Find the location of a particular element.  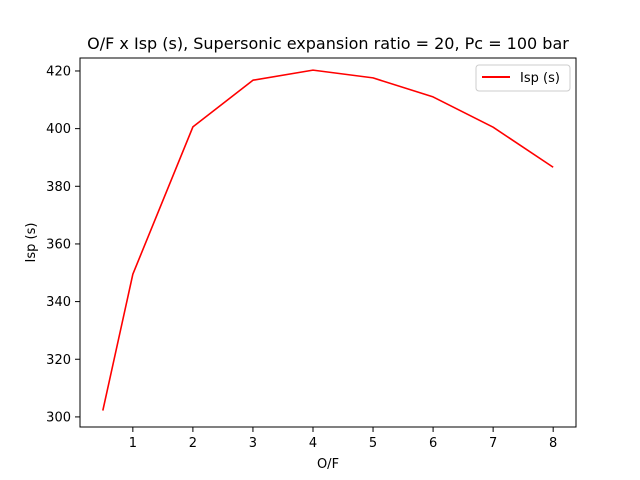

legend-box is located at coordinates (523, 78).